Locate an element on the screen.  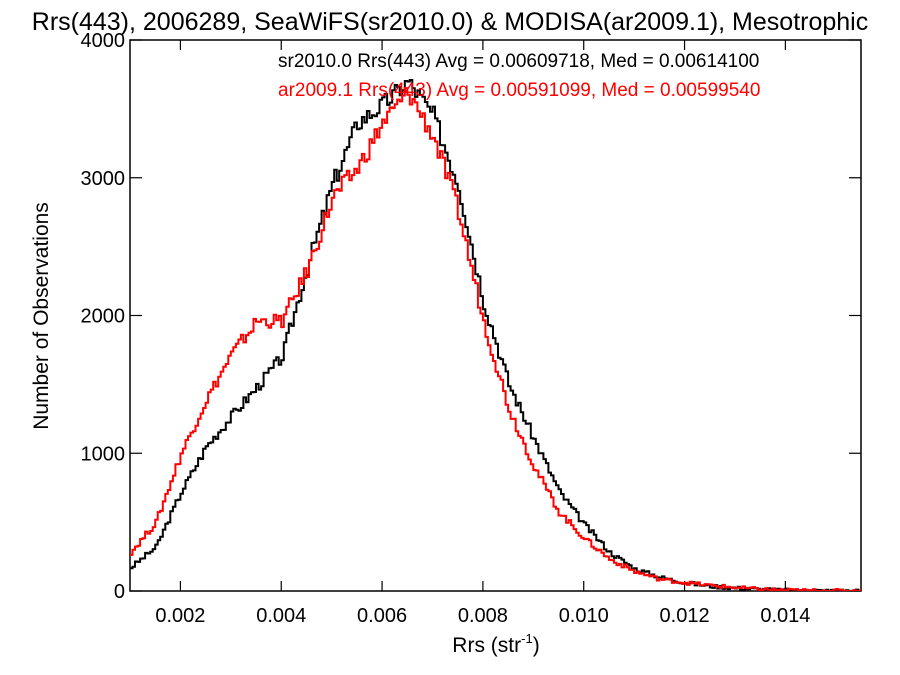
x-axis-label-close: ) is located at coordinates (536, 645).